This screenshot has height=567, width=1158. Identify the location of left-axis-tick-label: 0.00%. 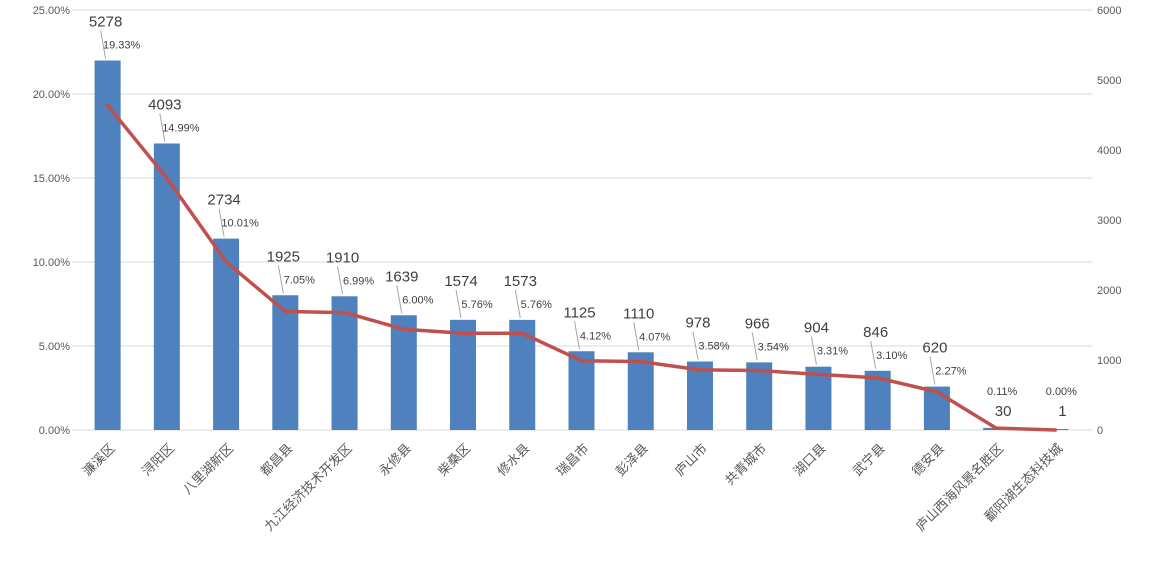
(54, 431).